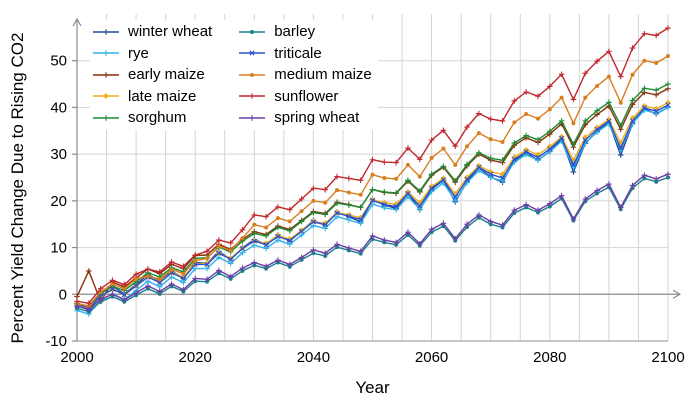 Image resolution: width=700 pixels, height=409 pixels. I want to click on y-tick-label: 20, so click(58, 201).